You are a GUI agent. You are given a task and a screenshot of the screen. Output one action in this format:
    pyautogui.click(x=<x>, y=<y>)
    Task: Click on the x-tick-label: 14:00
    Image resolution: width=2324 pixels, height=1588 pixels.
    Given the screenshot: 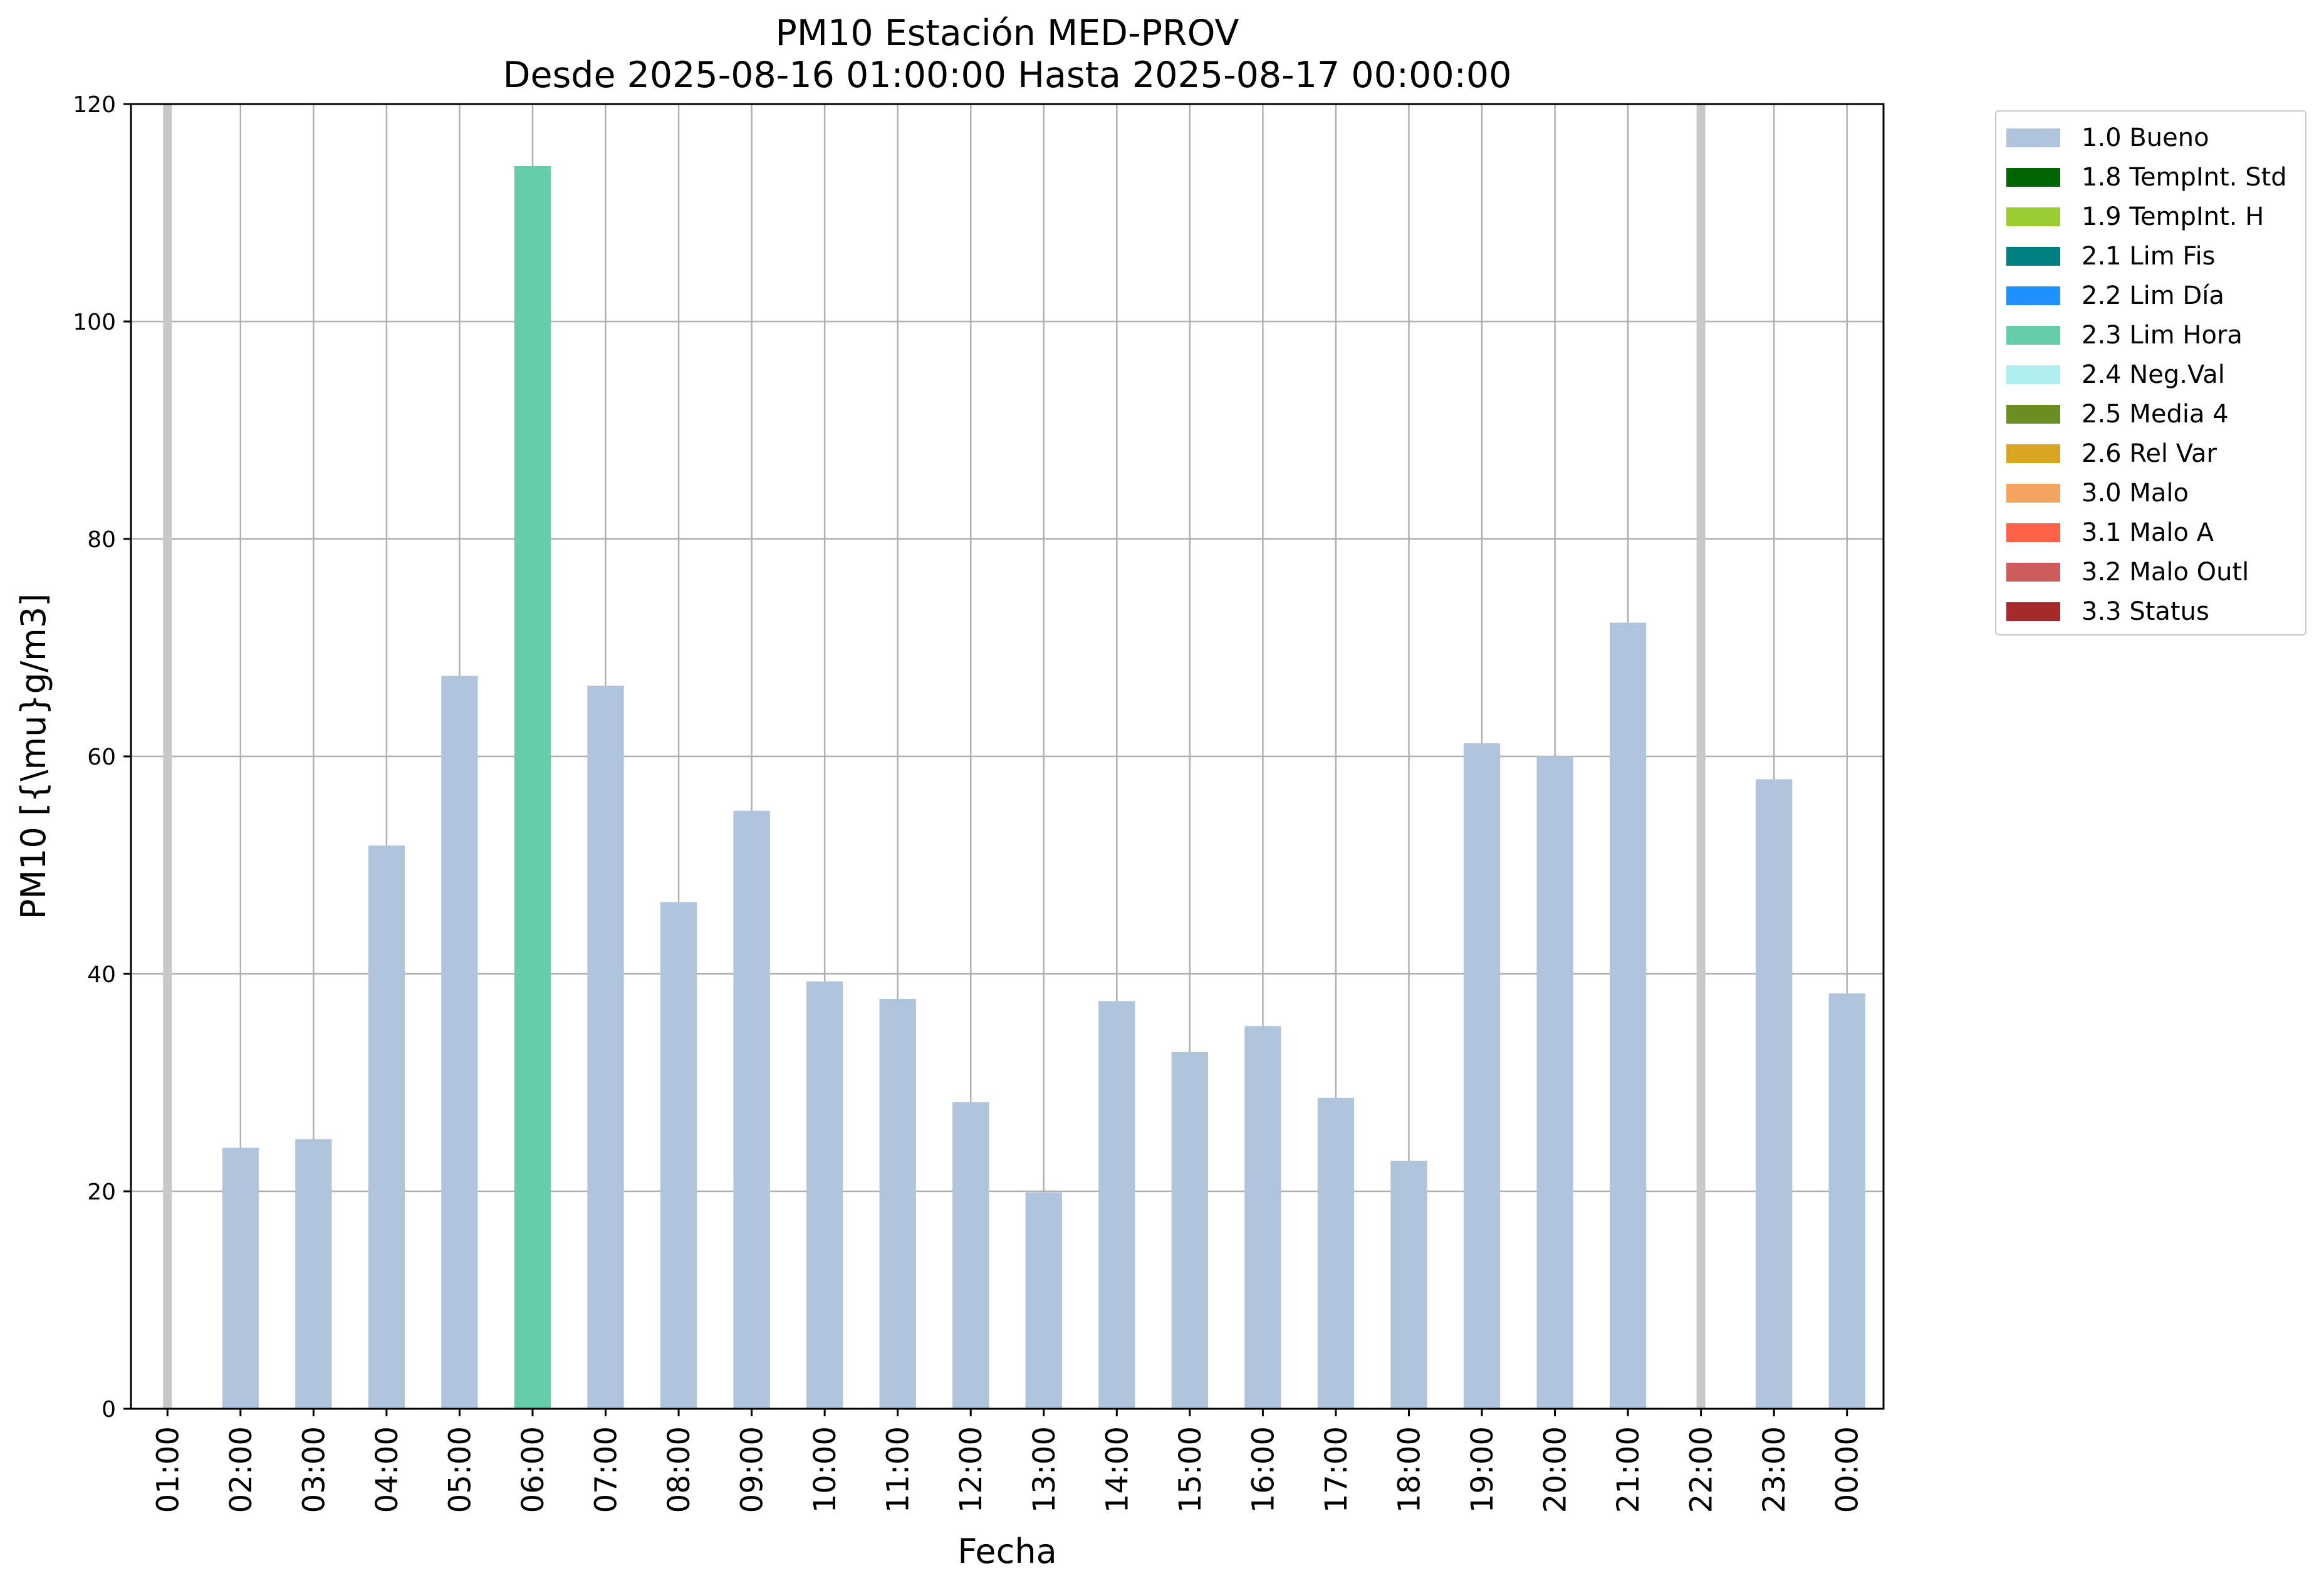 What is the action you would take?
    pyautogui.click(x=1117, y=1470)
    